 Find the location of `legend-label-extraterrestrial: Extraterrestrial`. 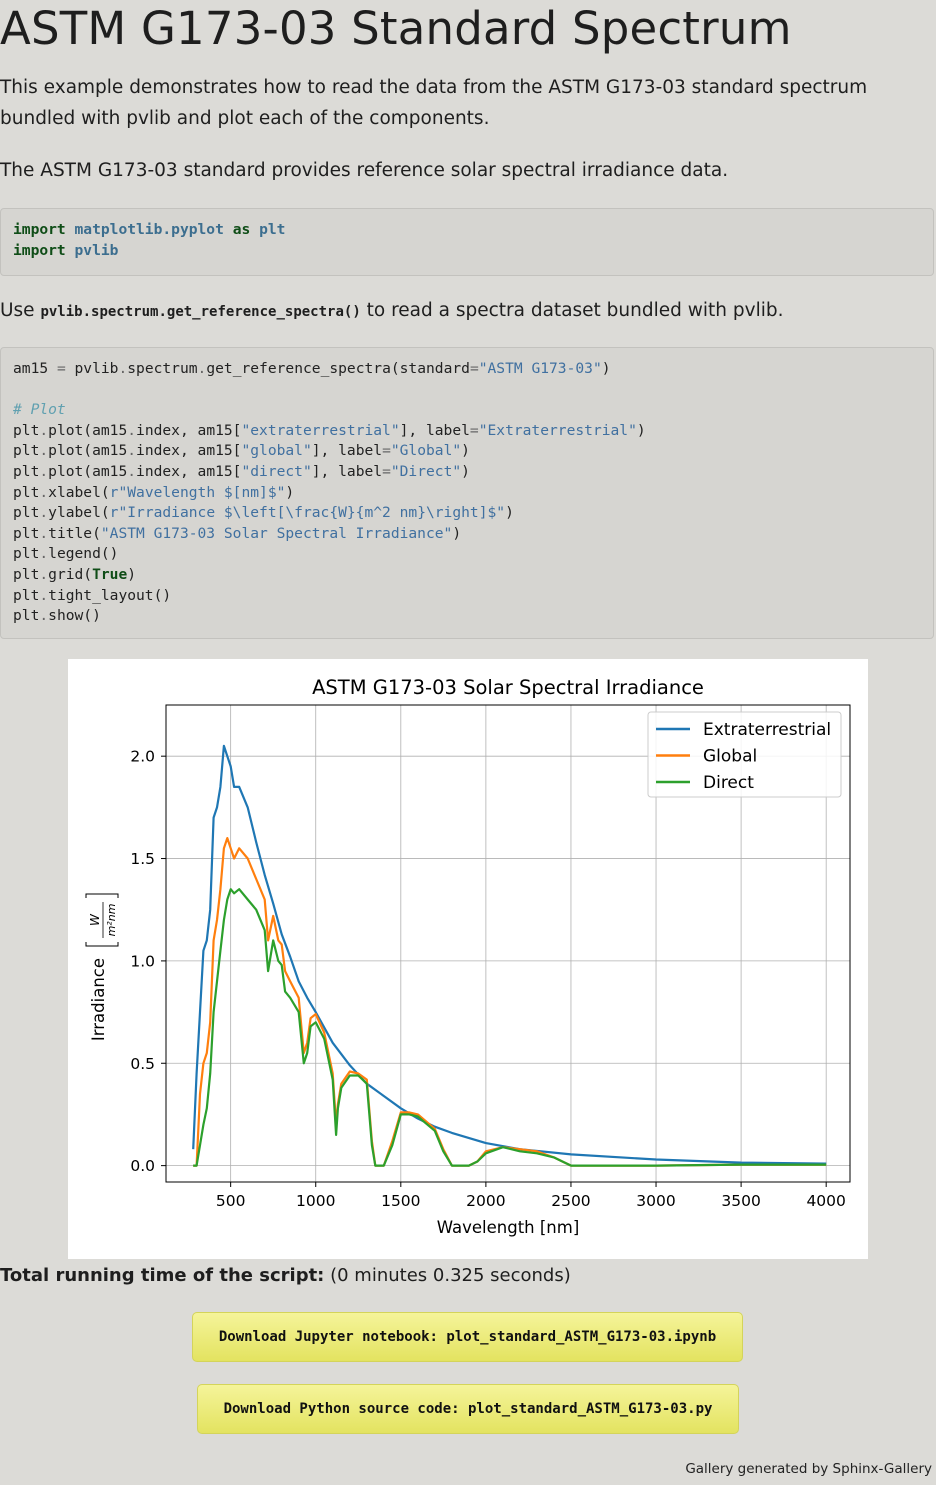

legend-label-extraterrestrial: Extraterrestrial is located at coordinates (767, 730).